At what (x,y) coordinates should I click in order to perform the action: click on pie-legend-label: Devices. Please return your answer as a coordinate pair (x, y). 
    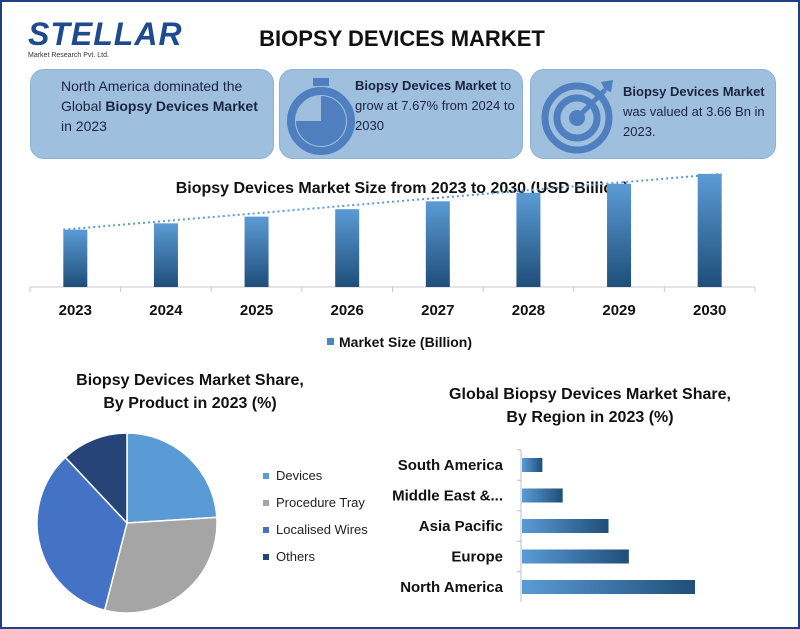
    Looking at the image, I should click on (299, 475).